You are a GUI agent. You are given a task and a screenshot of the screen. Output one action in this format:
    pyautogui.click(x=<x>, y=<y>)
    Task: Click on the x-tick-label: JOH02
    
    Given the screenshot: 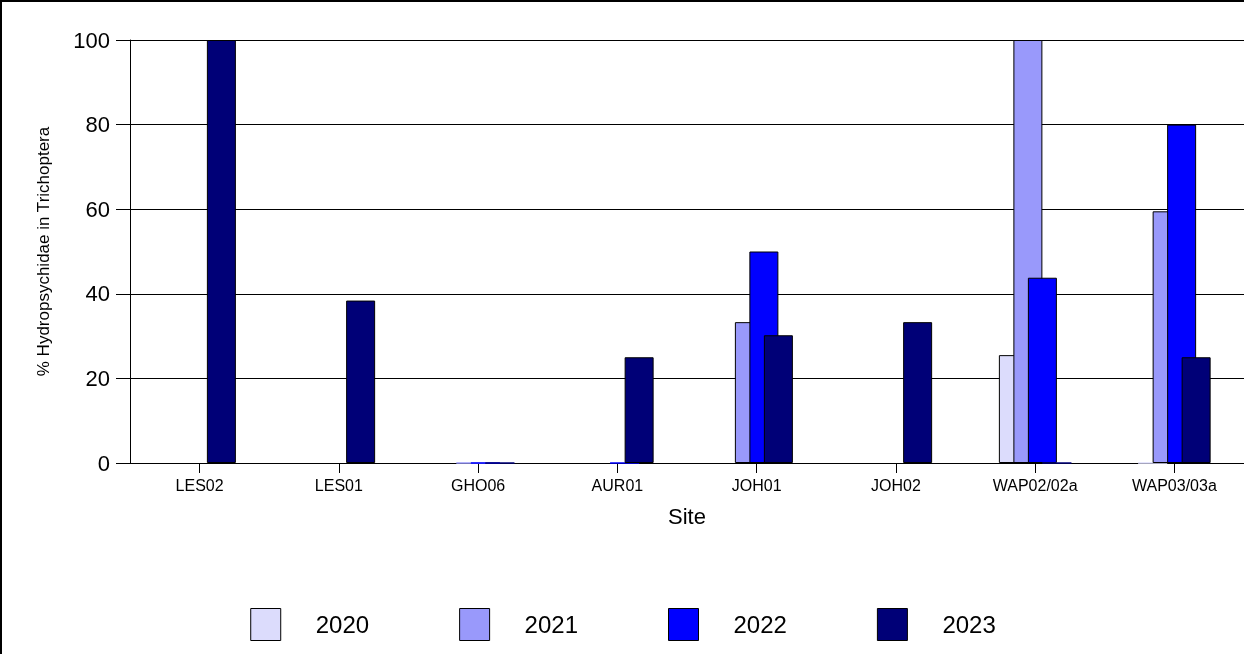 What is the action you would take?
    pyautogui.click(x=895, y=485)
    